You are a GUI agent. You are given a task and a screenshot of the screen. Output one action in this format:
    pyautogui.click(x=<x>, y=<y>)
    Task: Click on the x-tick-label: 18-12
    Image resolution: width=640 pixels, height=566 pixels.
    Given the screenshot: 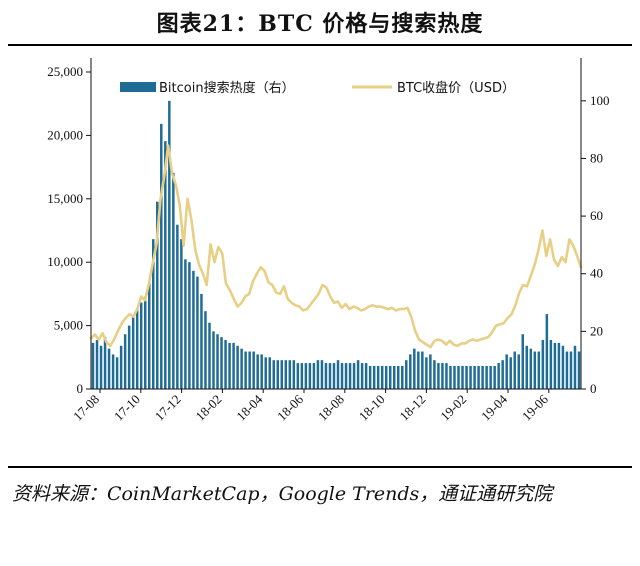 What is the action you would take?
    pyautogui.click(x=412, y=408)
    